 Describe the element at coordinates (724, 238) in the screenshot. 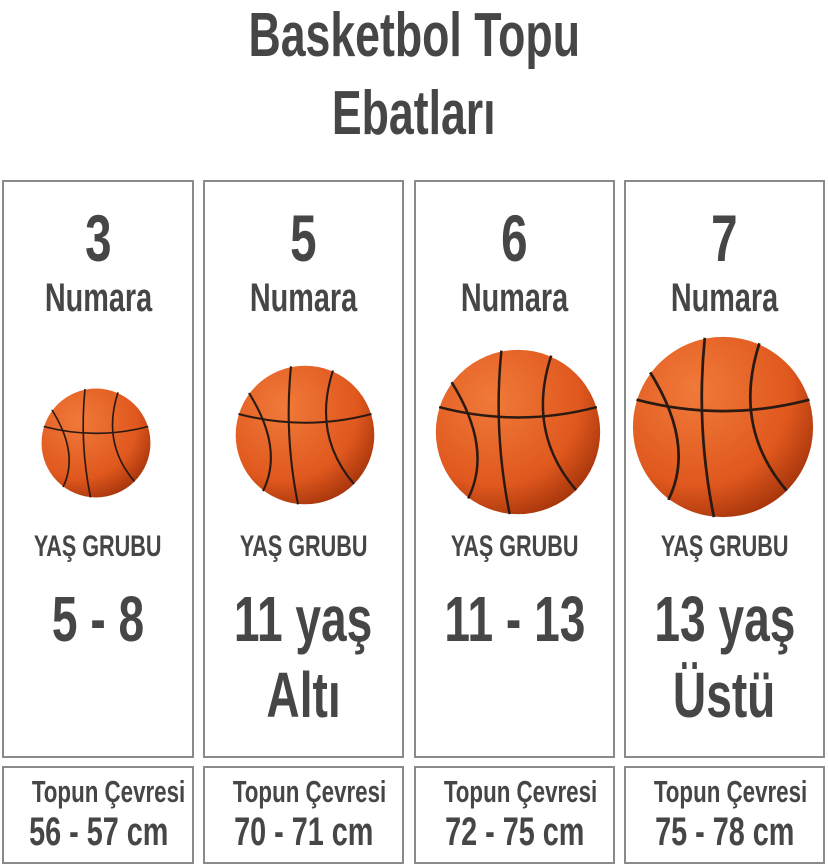

I see `size-number: 7` at that location.